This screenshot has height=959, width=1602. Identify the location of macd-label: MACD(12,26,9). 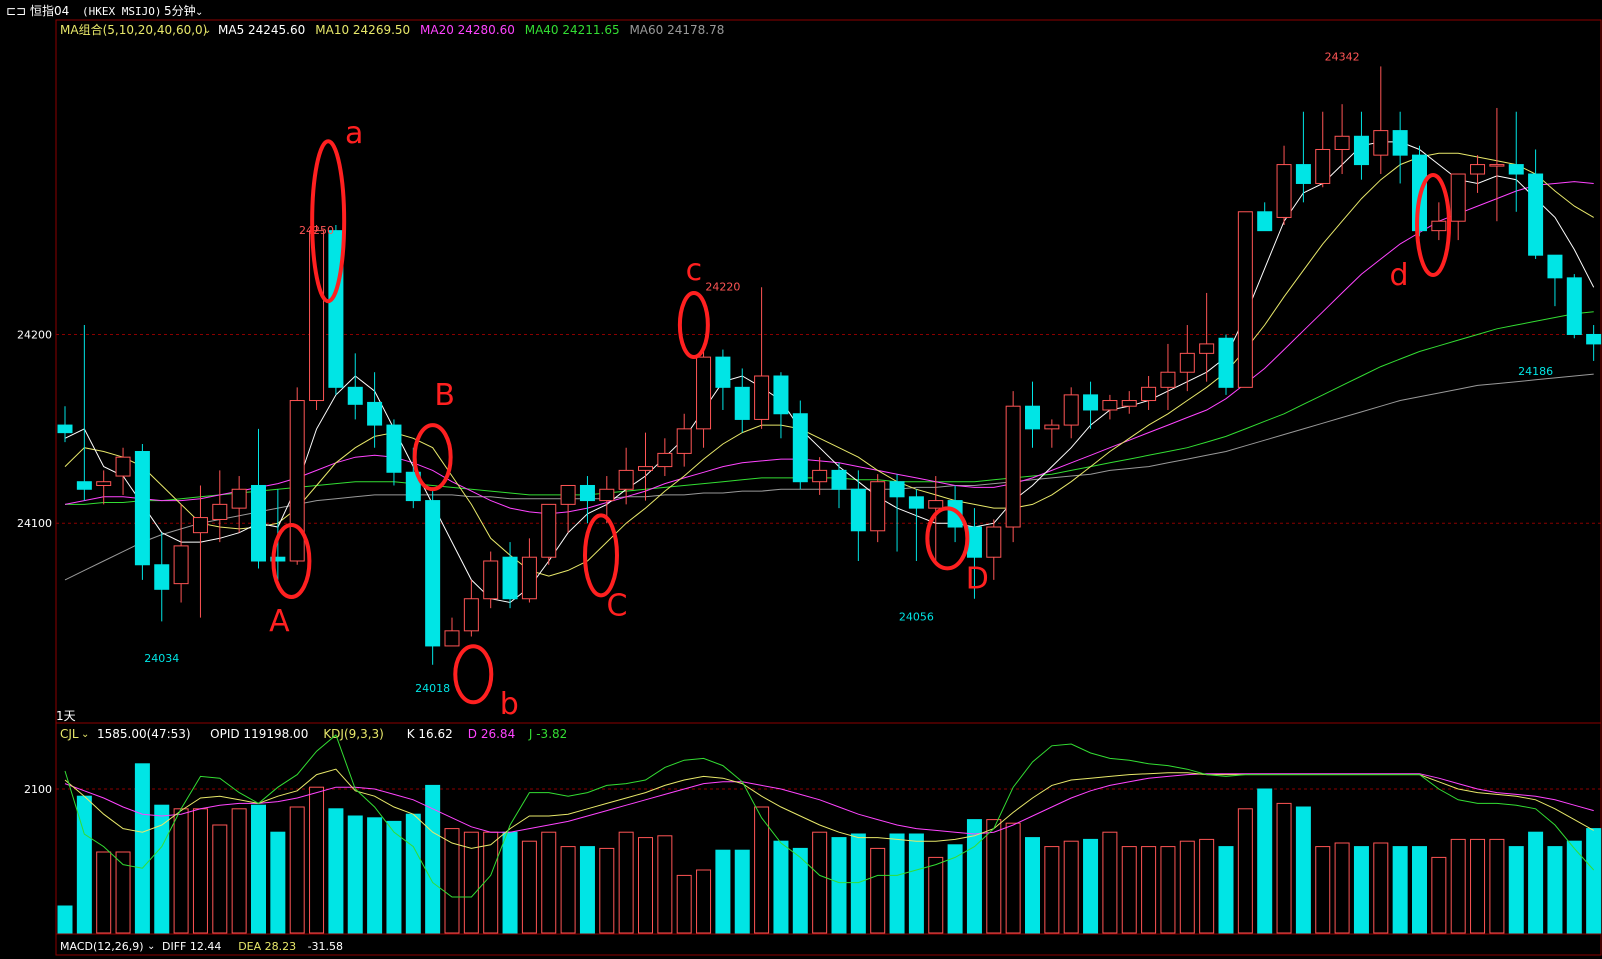
(102, 946).